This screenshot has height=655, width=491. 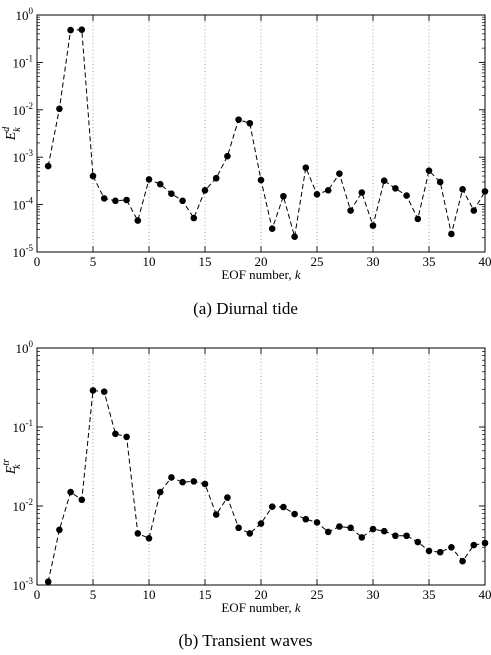 I want to click on diurnal-x-tick-label: 35, so click(x=429, y=261).